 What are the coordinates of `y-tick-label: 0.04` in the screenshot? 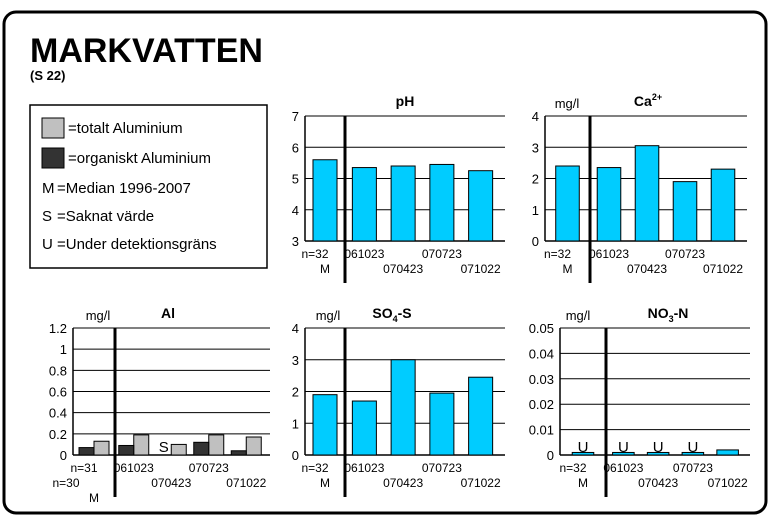 It's located at (541, 353).